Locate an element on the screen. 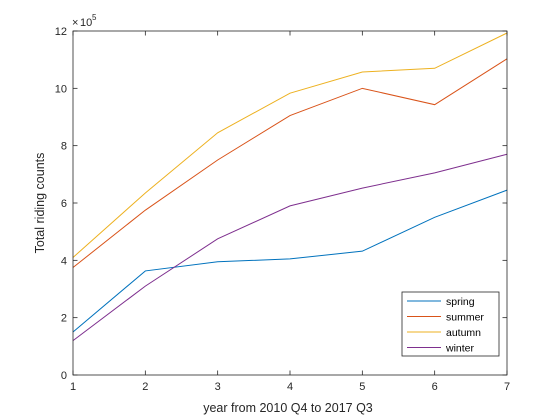 Image resolution: width=560 pixels, height=420 pixels. legend-item-summer: summer is located at coordinates (445, 317).